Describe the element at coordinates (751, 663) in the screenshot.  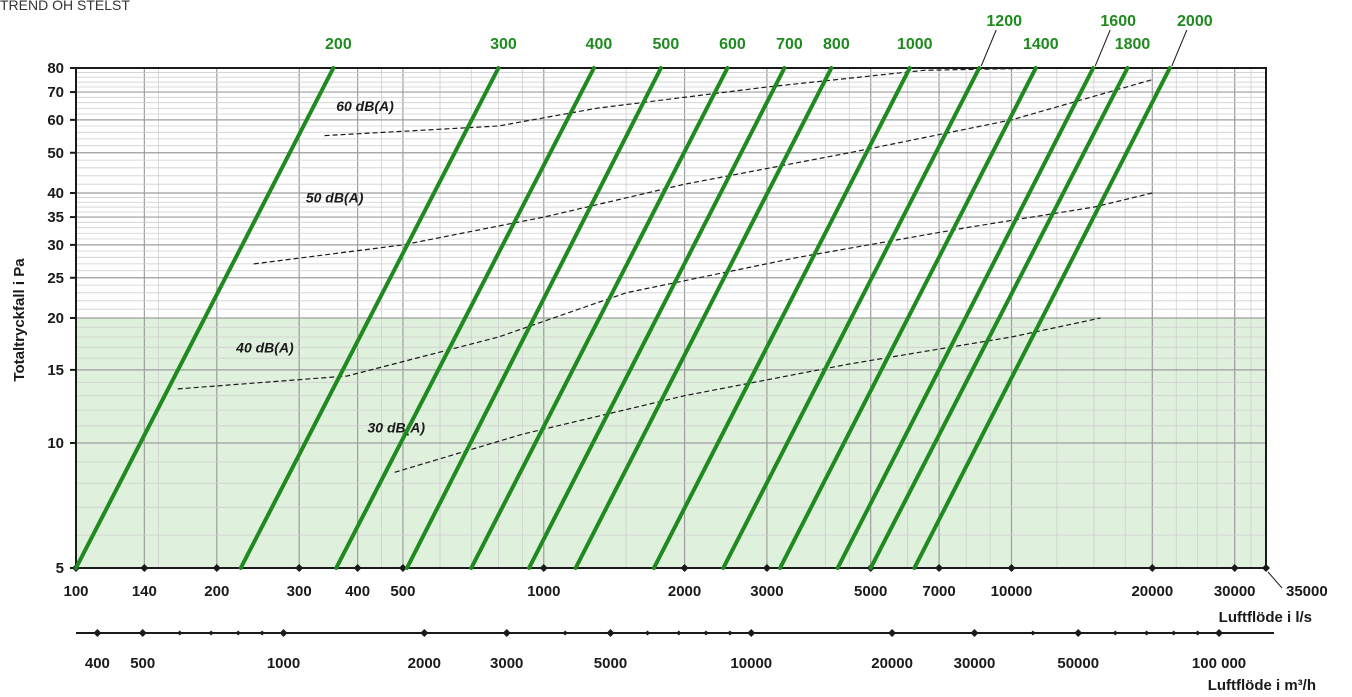
I see `x2-tick-label: 10000` at that location.